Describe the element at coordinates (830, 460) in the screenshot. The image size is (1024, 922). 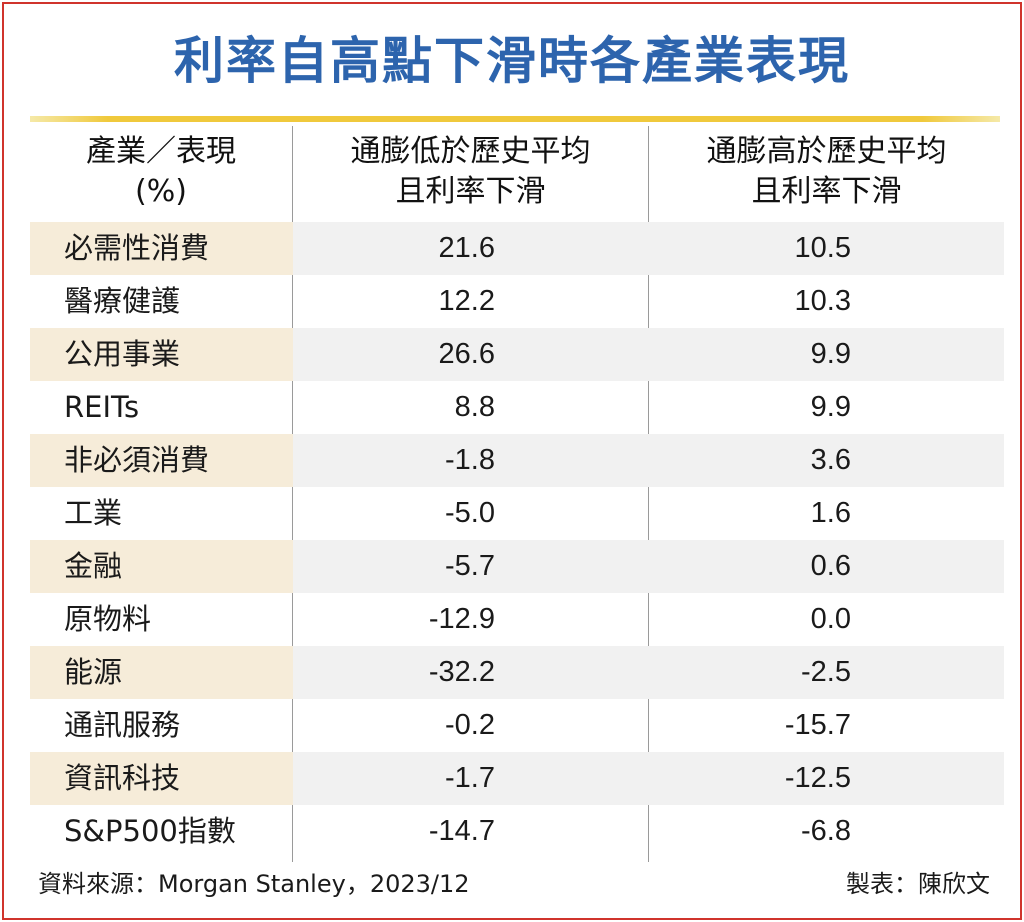
I see `high-inflation-value: 3.6` at that location.